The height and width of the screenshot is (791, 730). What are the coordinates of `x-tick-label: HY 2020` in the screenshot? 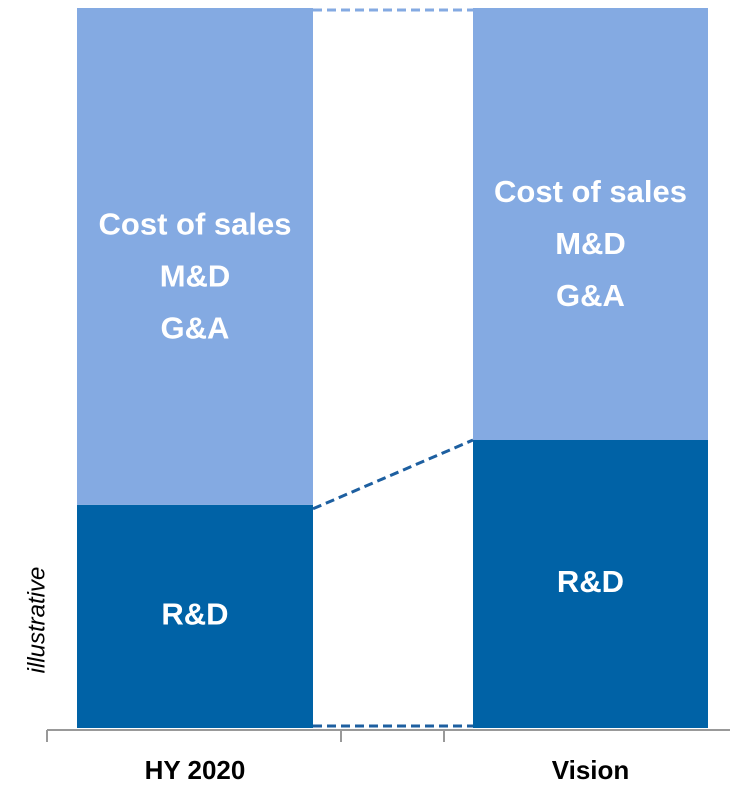 It's located at (195, 770).